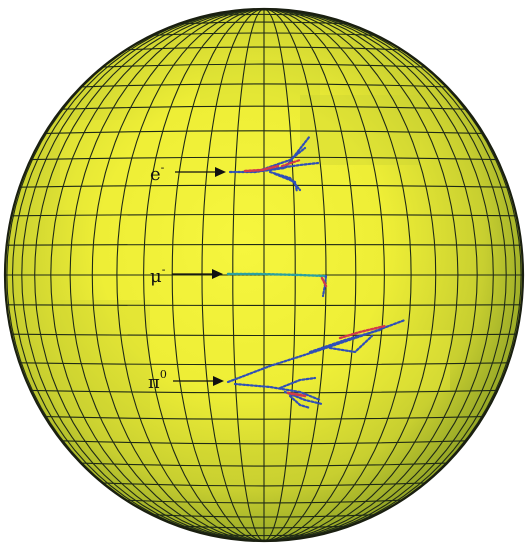 Image resolution: width=527 pixels, height=544 pixels. I want to click on pion-annotation: π0, so click(277, 364).